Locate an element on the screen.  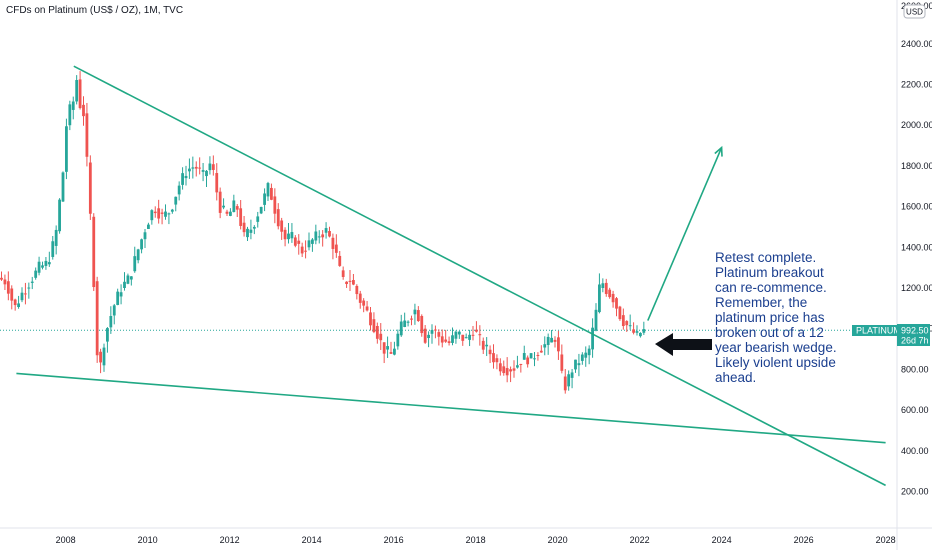
x-tick-label: 2018 is located at coordinates (476, 540).